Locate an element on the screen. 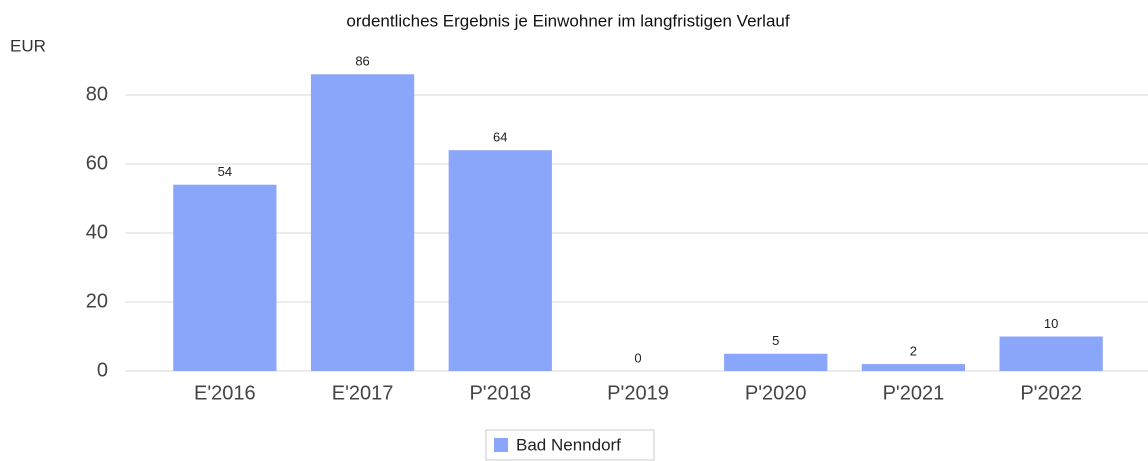 The image size is (1148, 461). legend-box is located at coordinates (570, 445).